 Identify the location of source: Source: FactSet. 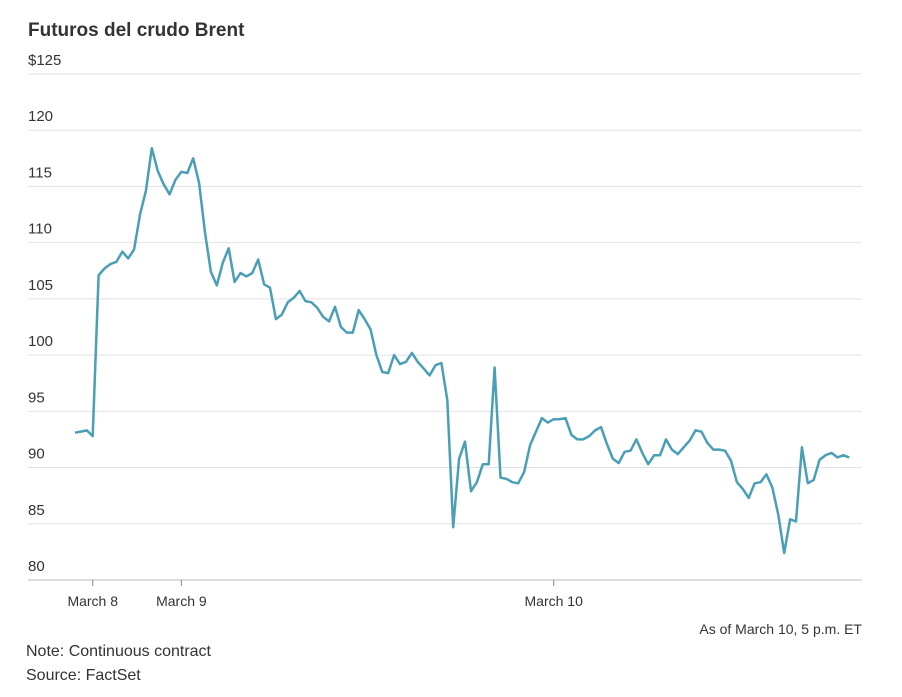
(83, 675).